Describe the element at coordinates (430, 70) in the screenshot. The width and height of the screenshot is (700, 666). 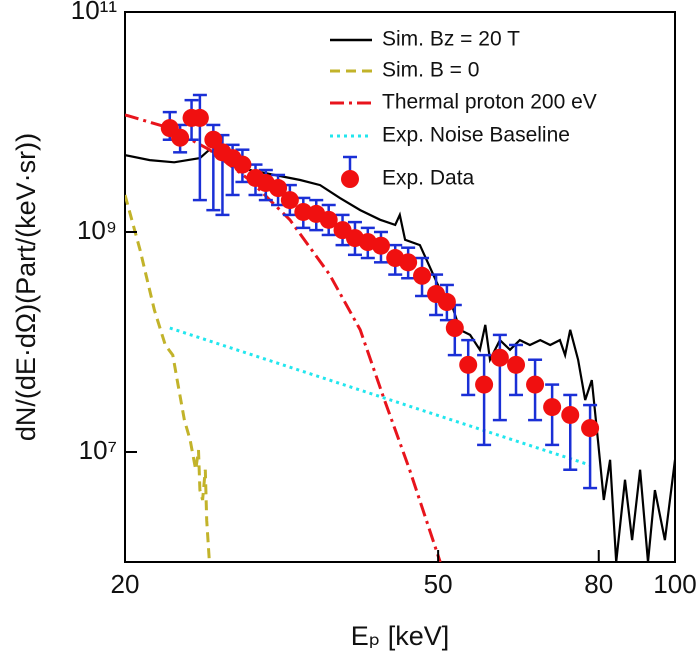
I see `legend-label: Sim. B = 0` at that location.